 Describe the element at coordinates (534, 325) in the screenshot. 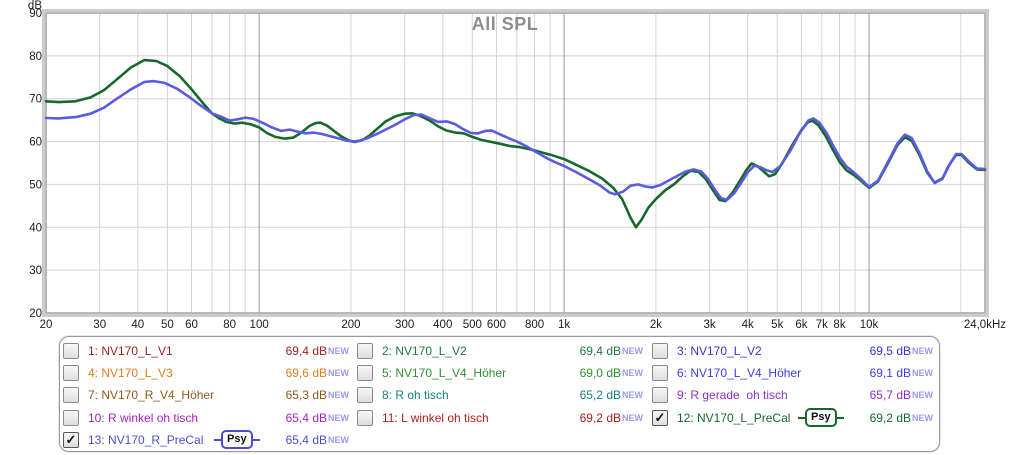

I see `x-tick-label: 800` at that location.